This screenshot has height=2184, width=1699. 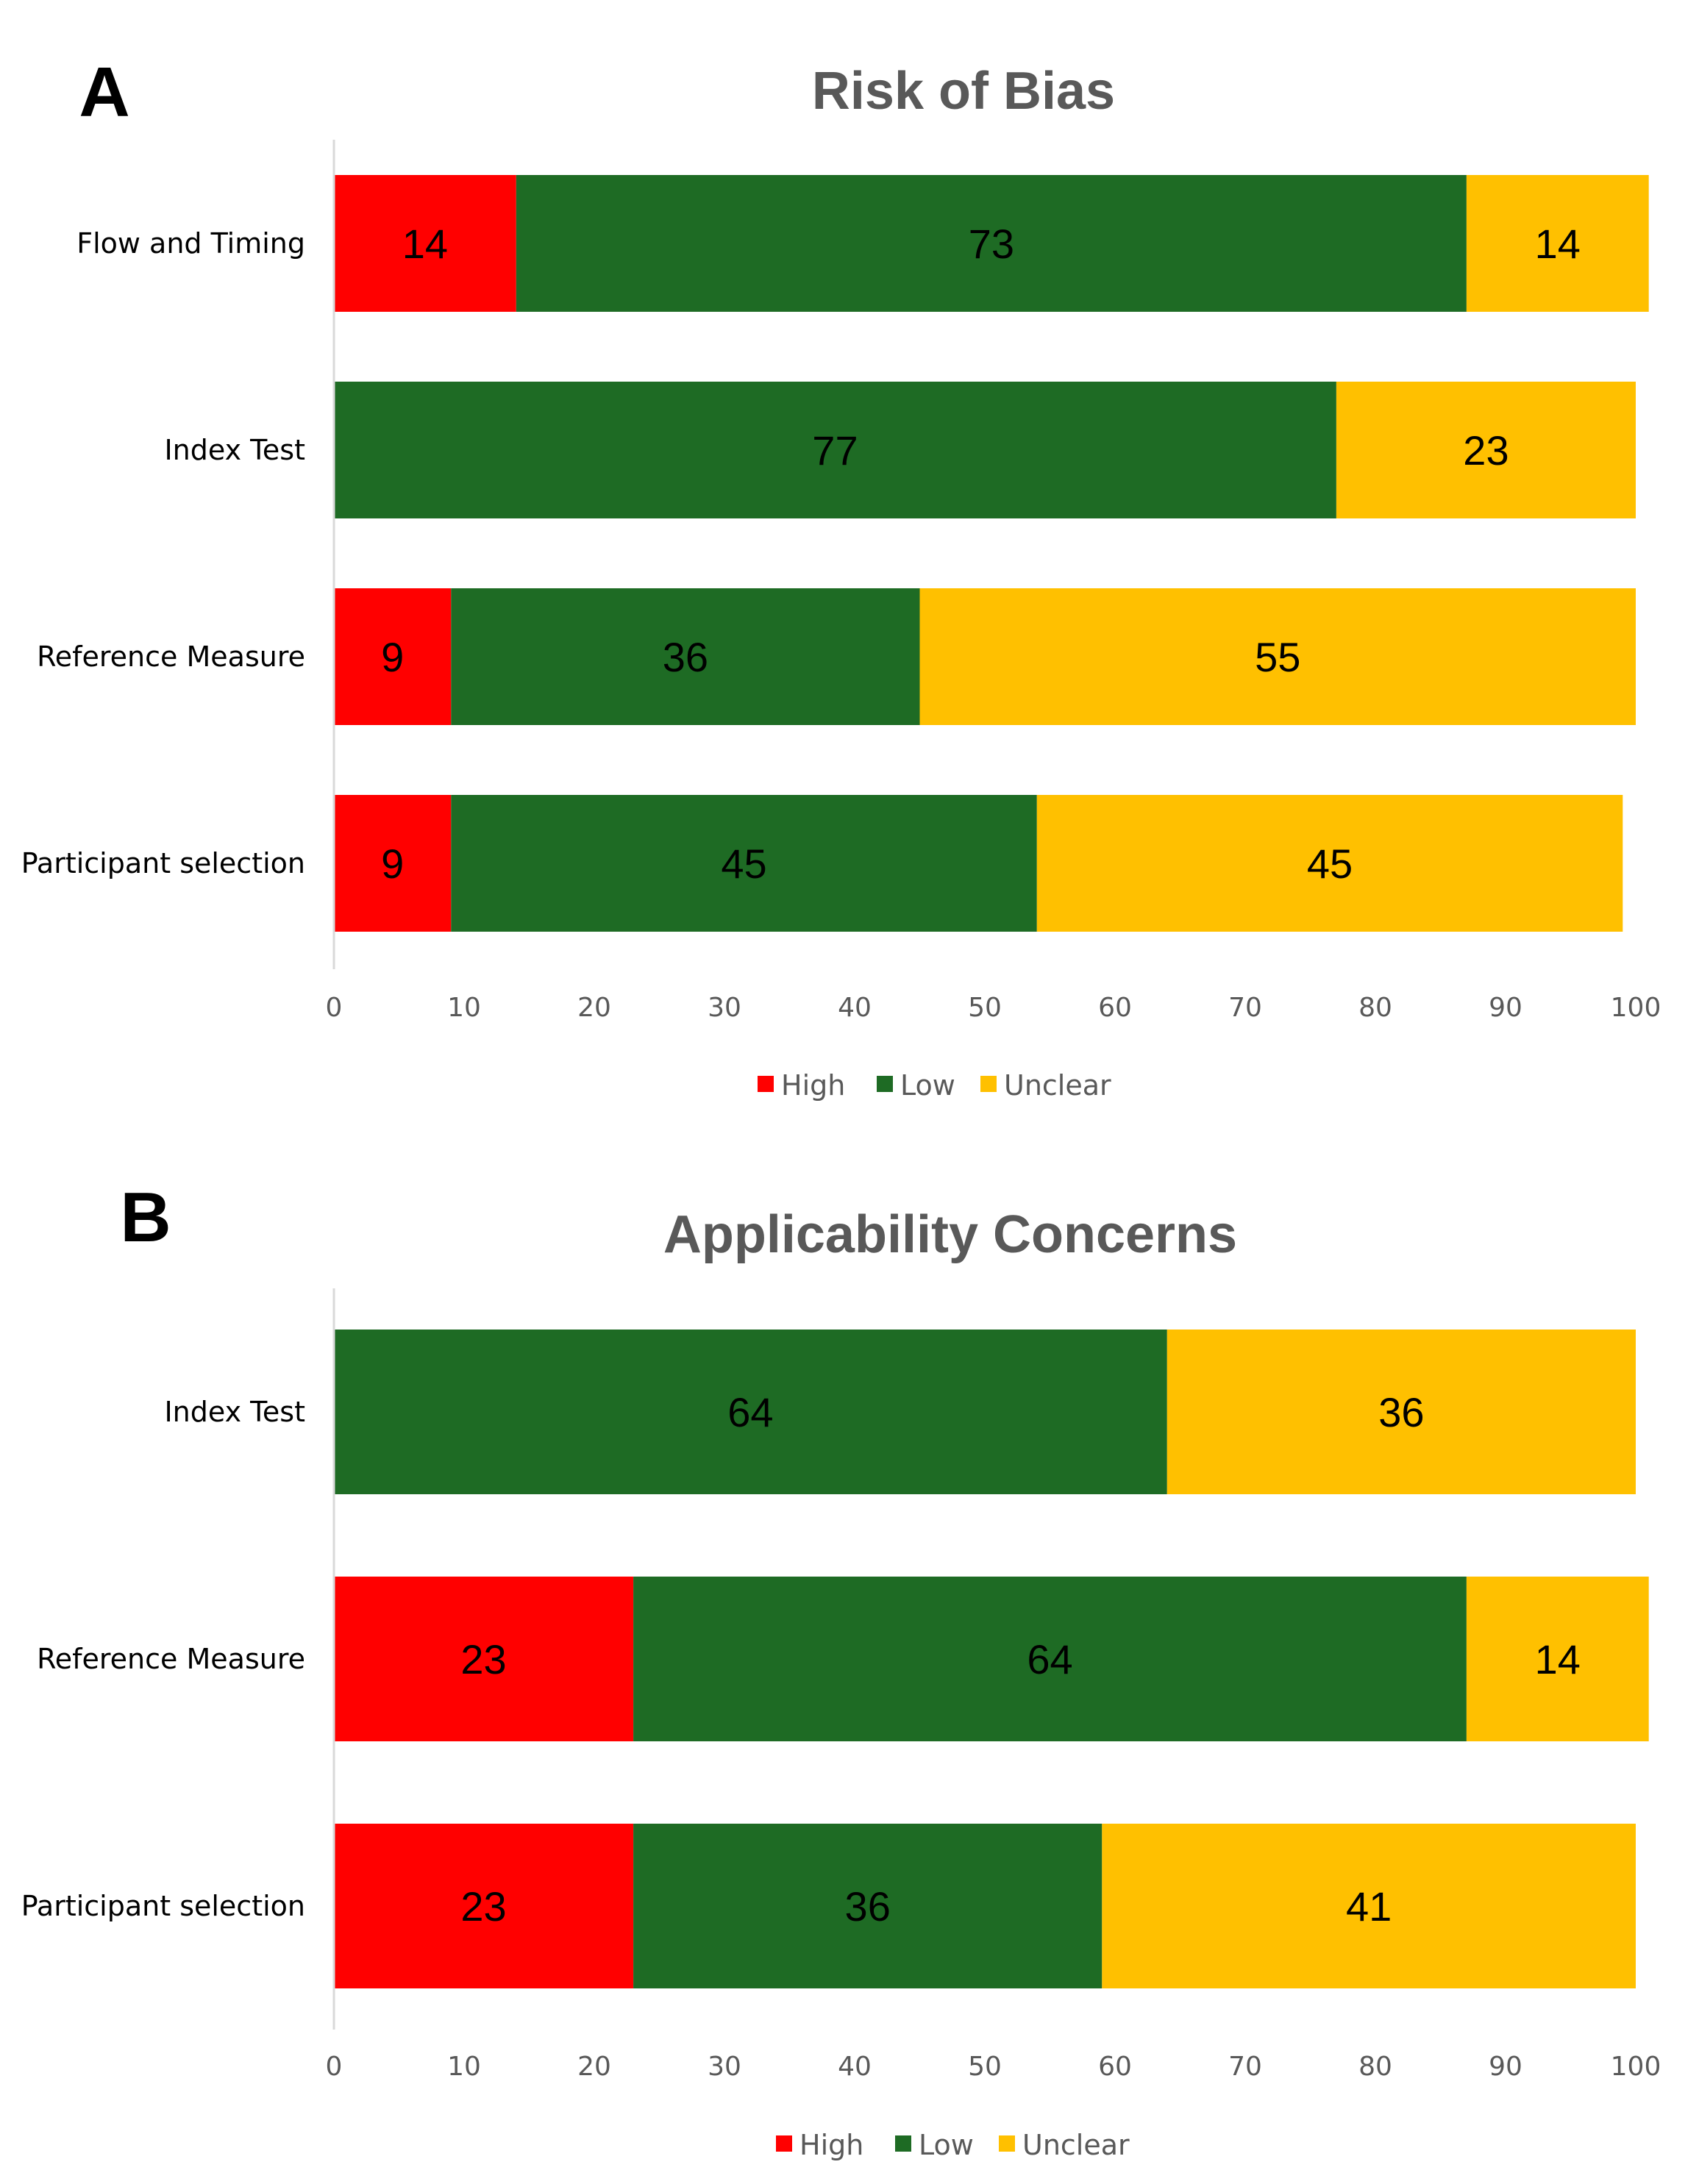 I want to click on data-label-low-index-test: 77, so click(x=835, y=450).